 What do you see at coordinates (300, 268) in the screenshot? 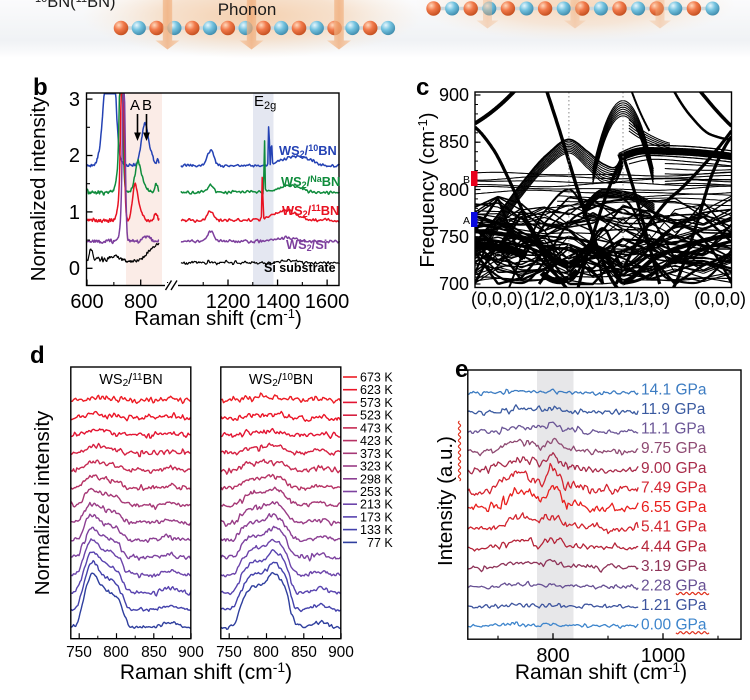
I see `svg-text: Si substrate` at bounding box center [300, 268].